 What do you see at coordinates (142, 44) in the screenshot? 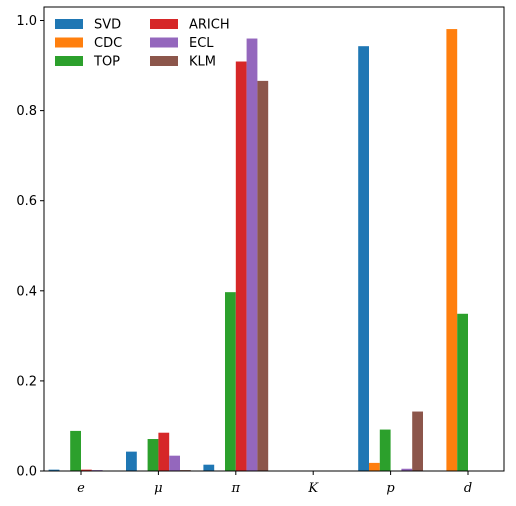
I see `legend: SVD CDC TOP ARICH ECL KLM` at bounding box center [142, 44].